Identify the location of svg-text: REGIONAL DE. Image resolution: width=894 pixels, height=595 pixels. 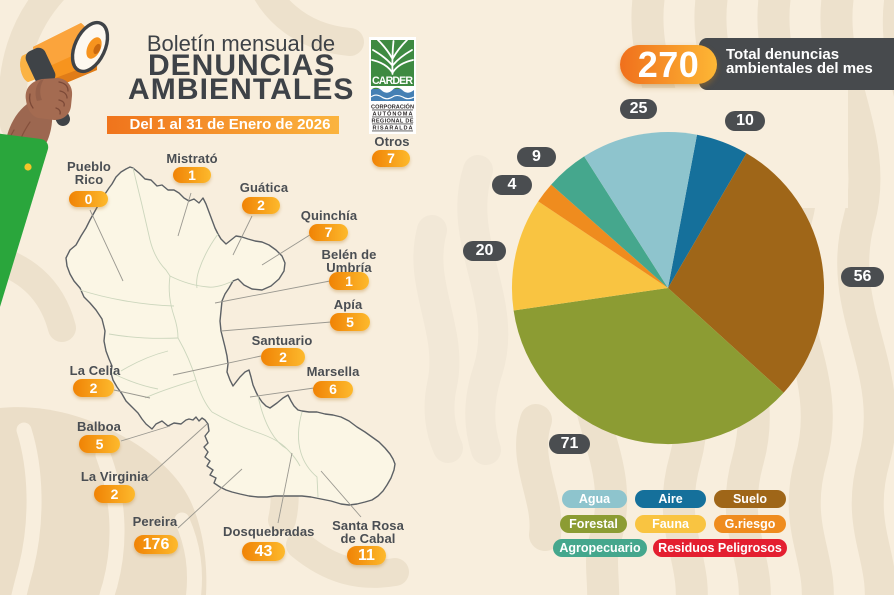
(393, 122).